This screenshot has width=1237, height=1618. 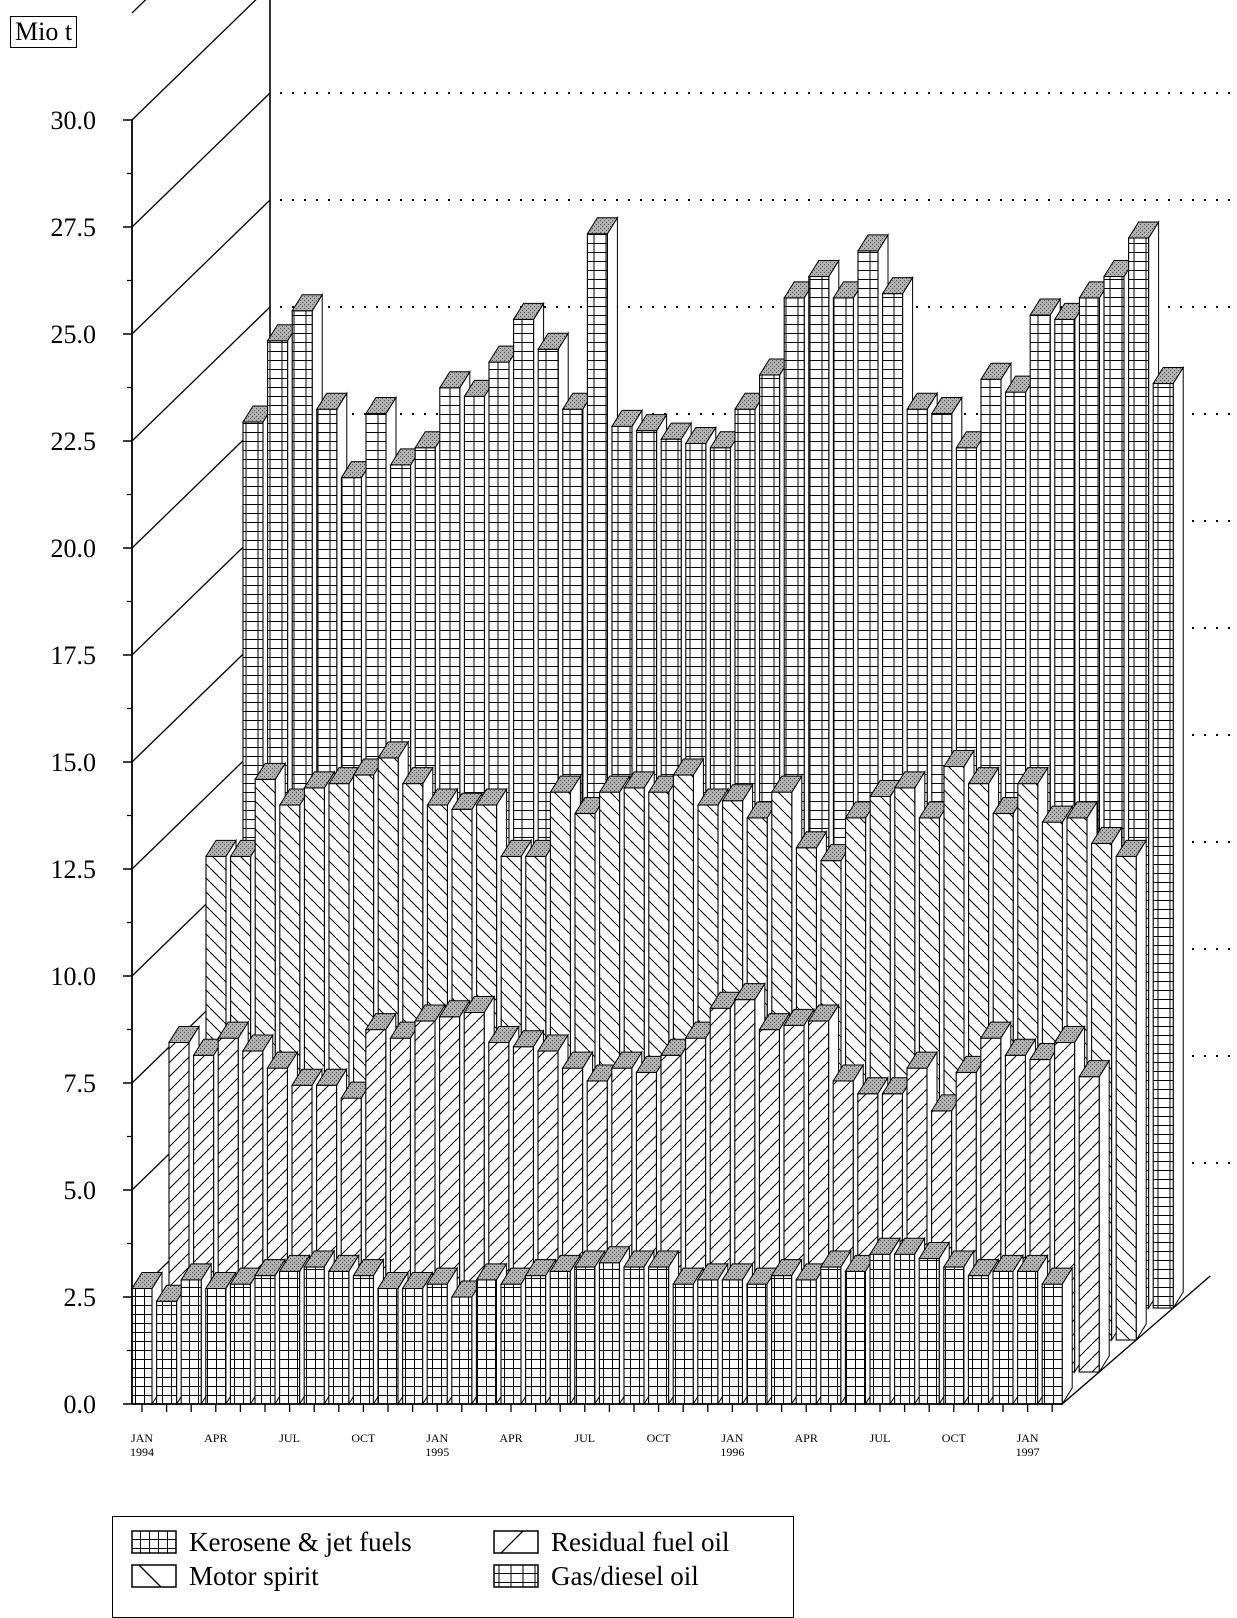 I want to click on legend-item-residual: Residual fuel oil, so click(x=611, y=1542).